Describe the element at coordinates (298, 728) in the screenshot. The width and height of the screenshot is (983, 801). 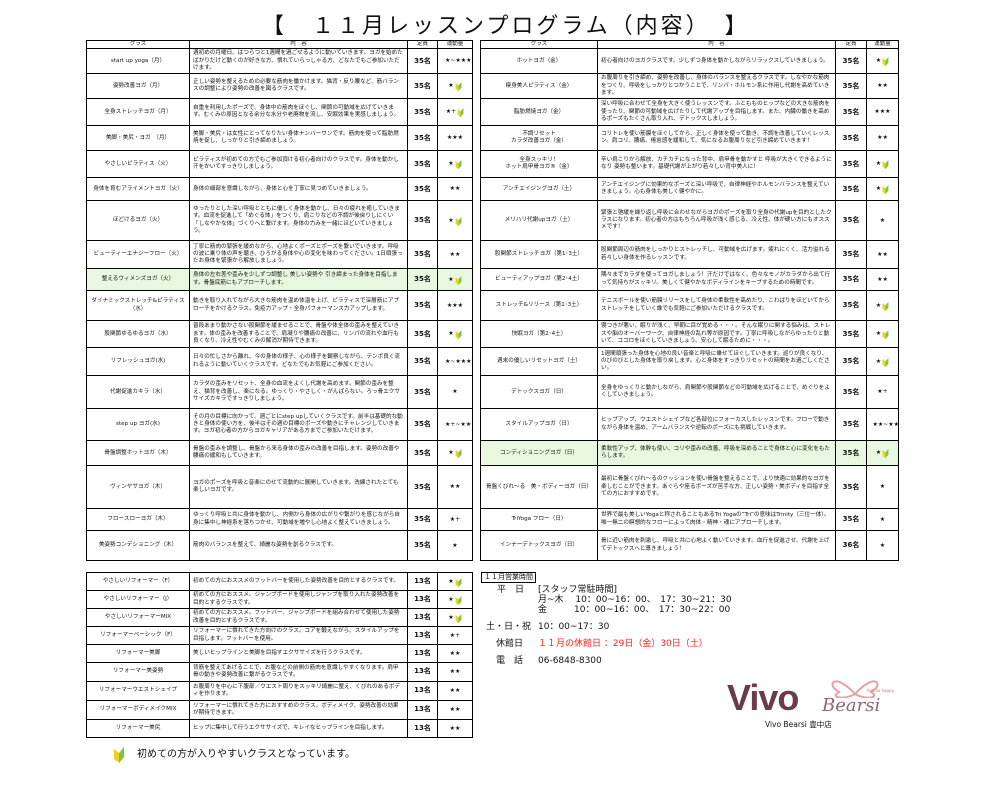
I see `class-description: ヒップに集中して行うエクササイズで、キレイなヒップラインを目指します。` at that location.